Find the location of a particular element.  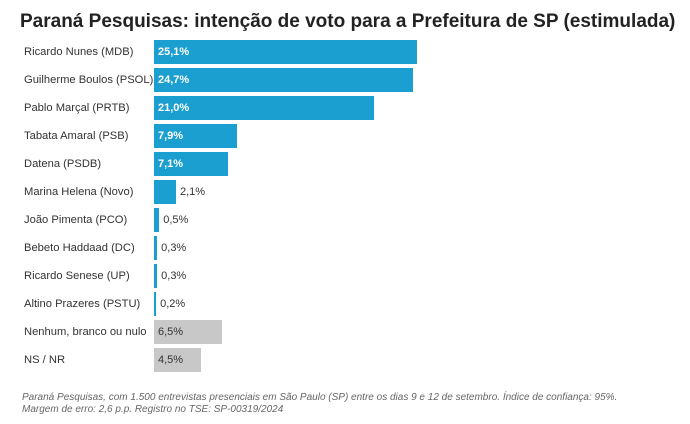

bar-value-label: 24,7% is located at coordinates (174, 80).